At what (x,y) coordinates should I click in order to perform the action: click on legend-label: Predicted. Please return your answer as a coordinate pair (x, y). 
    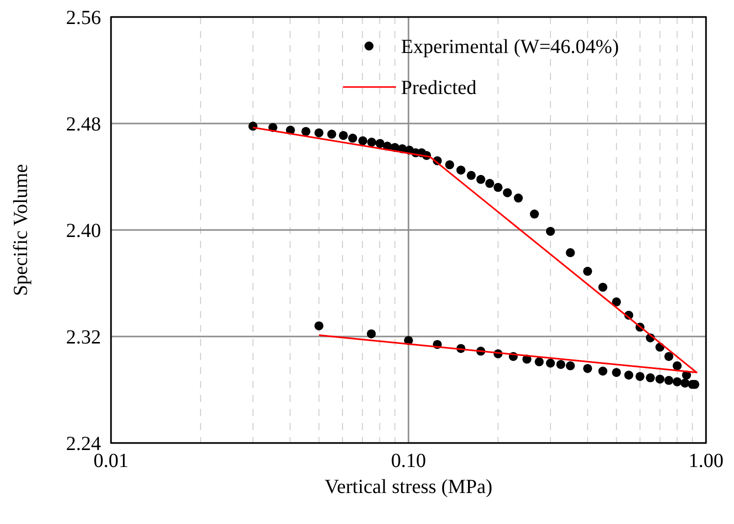
    Looking at the image, I should click on (439, 88).